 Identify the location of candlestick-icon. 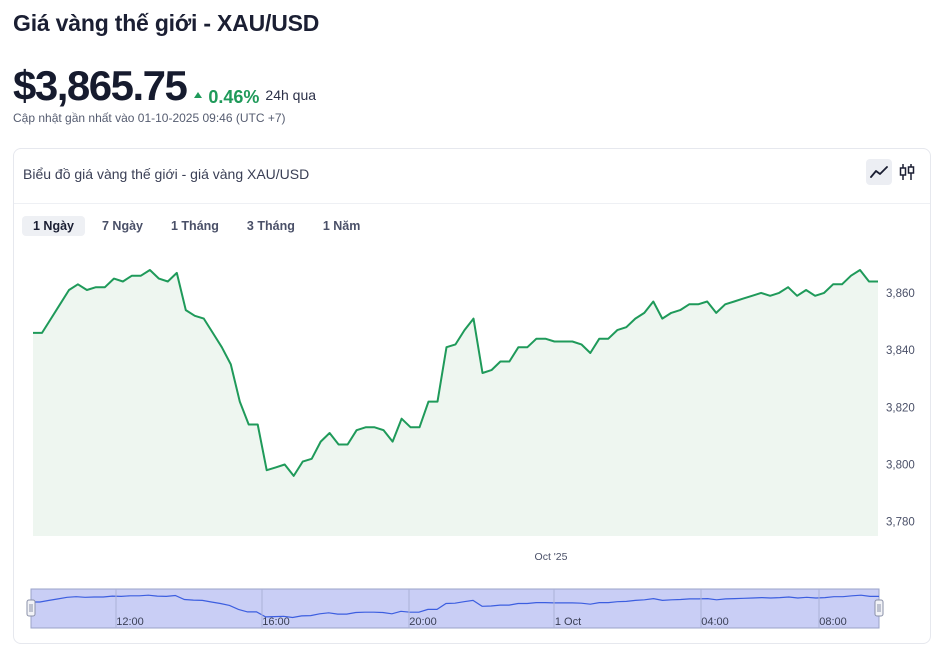
(907, 172).